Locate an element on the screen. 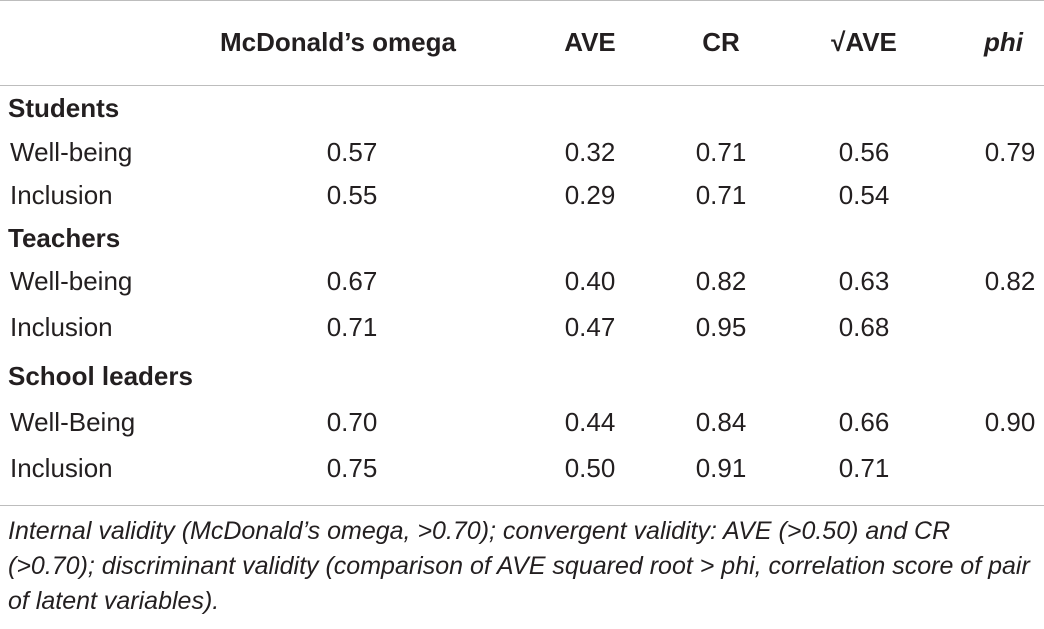 The image size is (1044, 629). cell-cr: 0.84 is located at coordinates (721, 422).